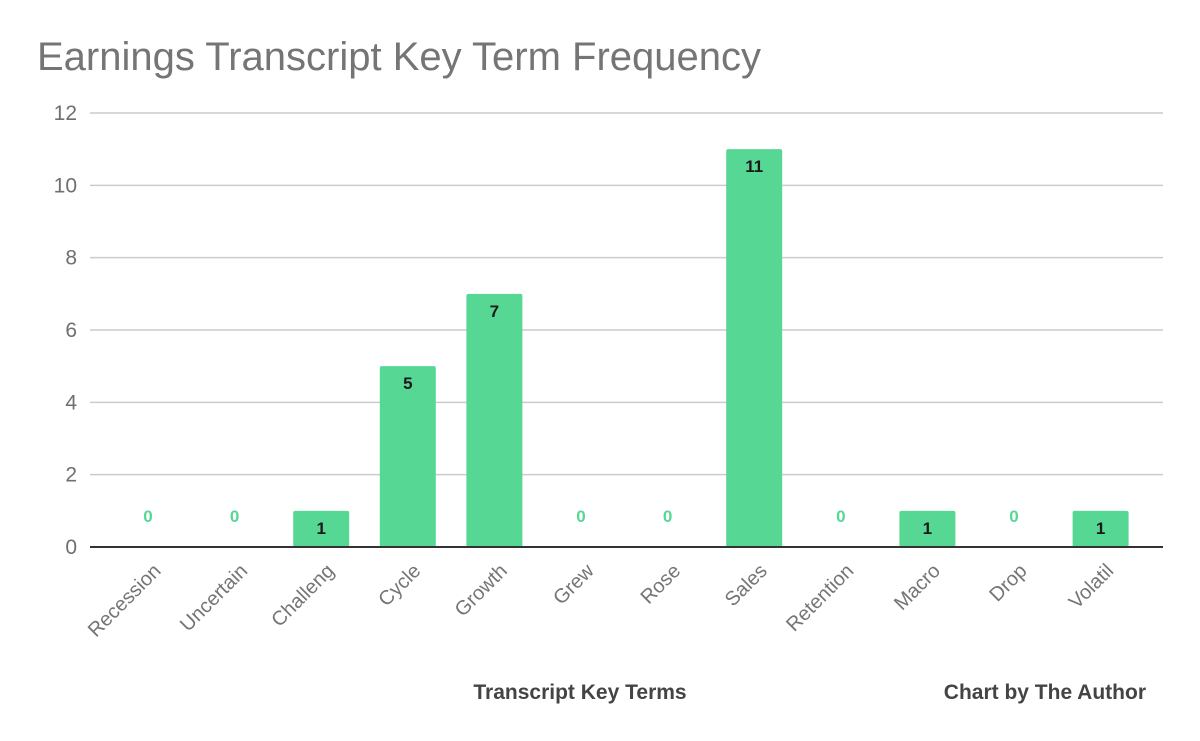  Describe the element at coordinates (125, 601) in the screenshot. I see `x-tick-label: Recession` at that location.